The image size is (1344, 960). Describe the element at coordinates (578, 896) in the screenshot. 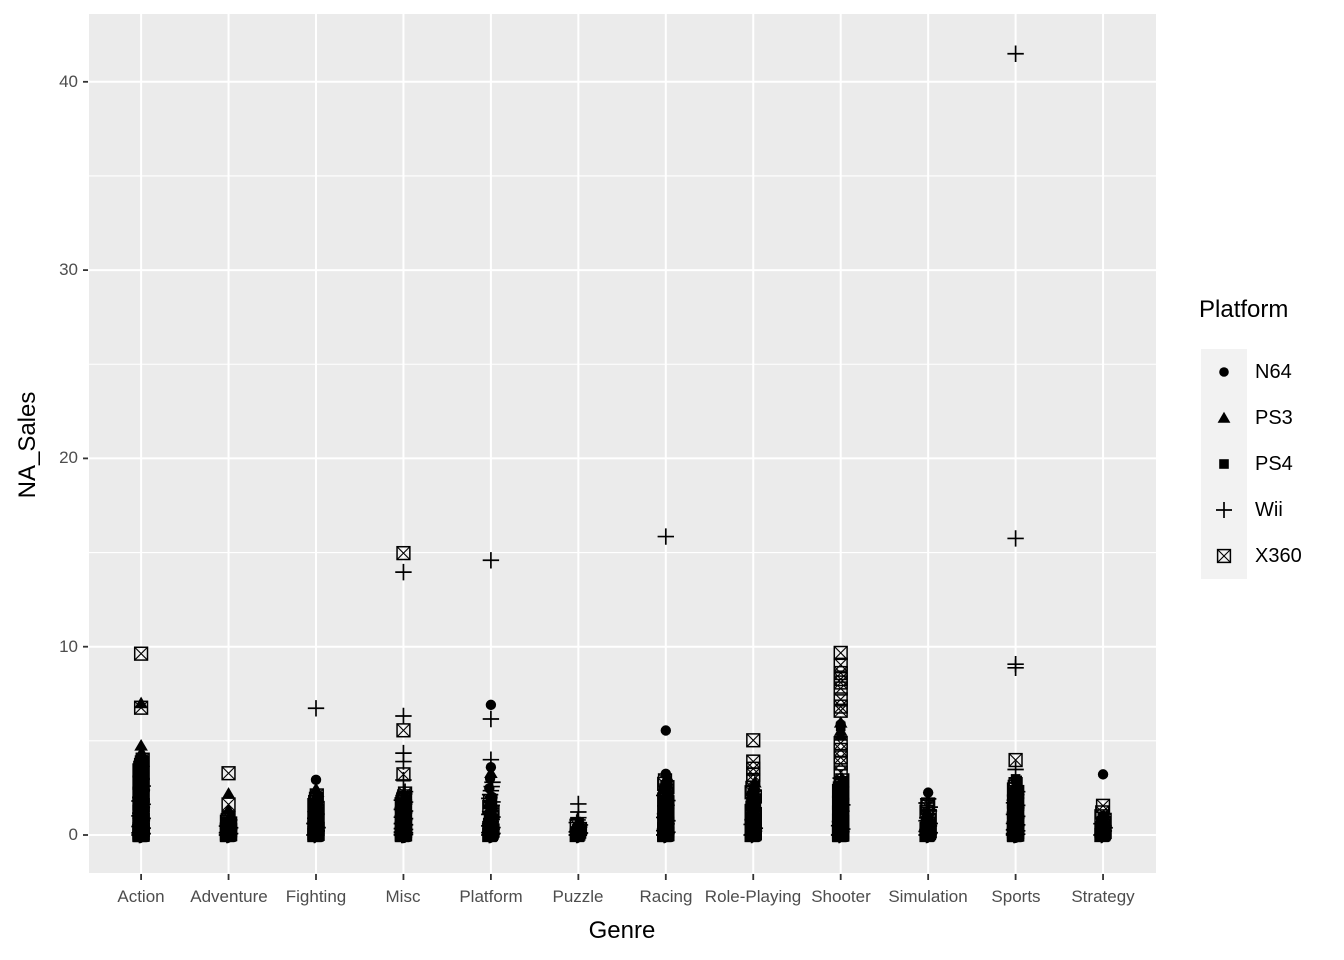

I see `x-tick-label-puzzle: Puzzle` at that location.